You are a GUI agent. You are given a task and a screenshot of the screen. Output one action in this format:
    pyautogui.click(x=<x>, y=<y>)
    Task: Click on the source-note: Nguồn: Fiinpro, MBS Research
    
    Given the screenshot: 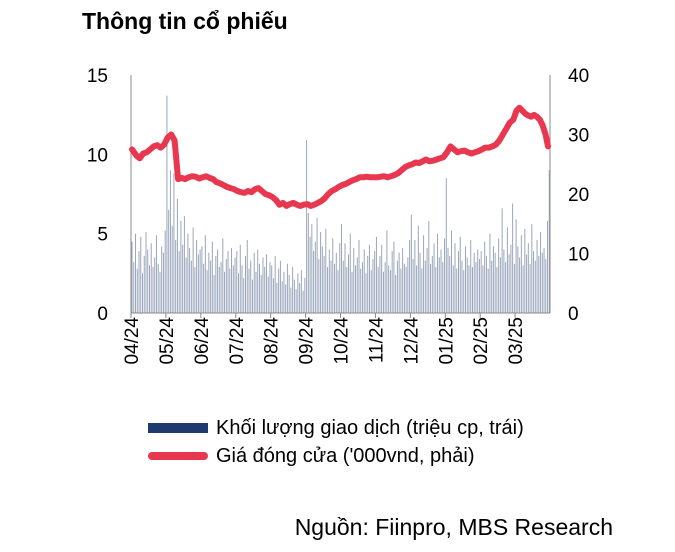 What is the action you would take?
    pyautogui.click(x=453, y=527)
    